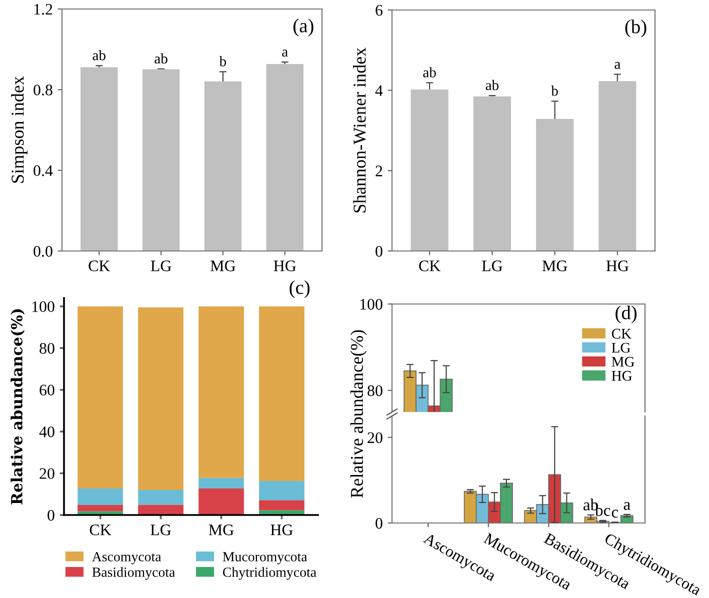  Describe the element at coordinates (359, 130) in the screenshot. I see `y-axis-title: Shannon-Wiener index` at that location.